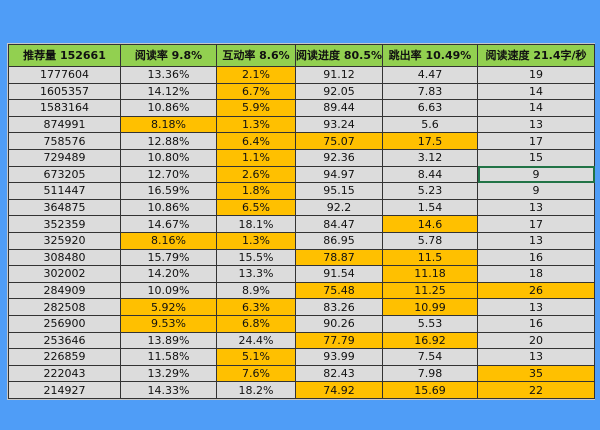  Describe the element at coordinates (339, 257) in the screenshot. I see `cell-read-progress: 78.87` at that location.